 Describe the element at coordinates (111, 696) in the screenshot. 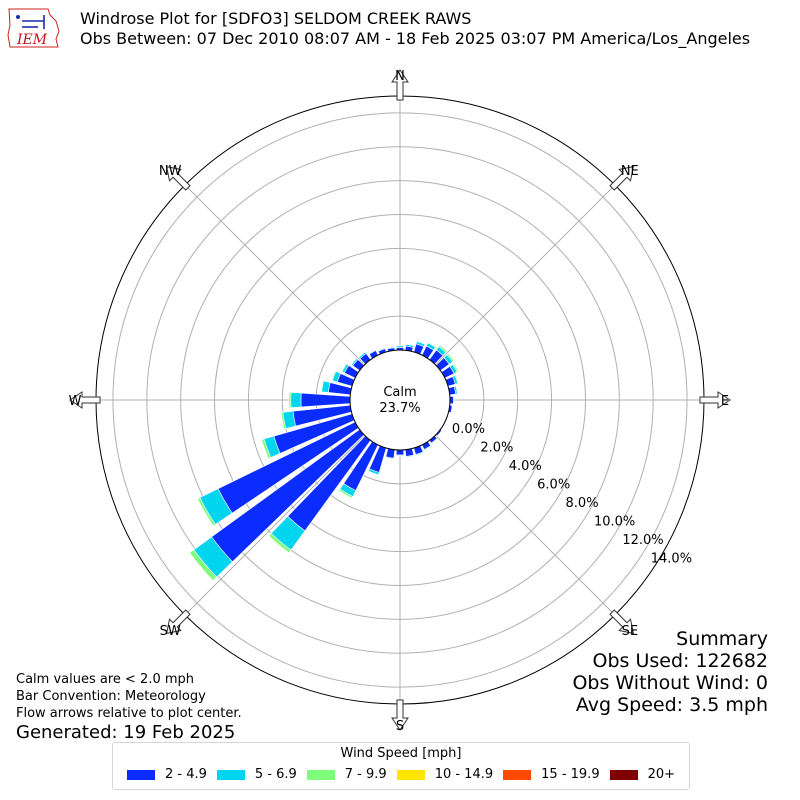

I see `bar-convention-note: Bar Convention: Meteorology` at that location.